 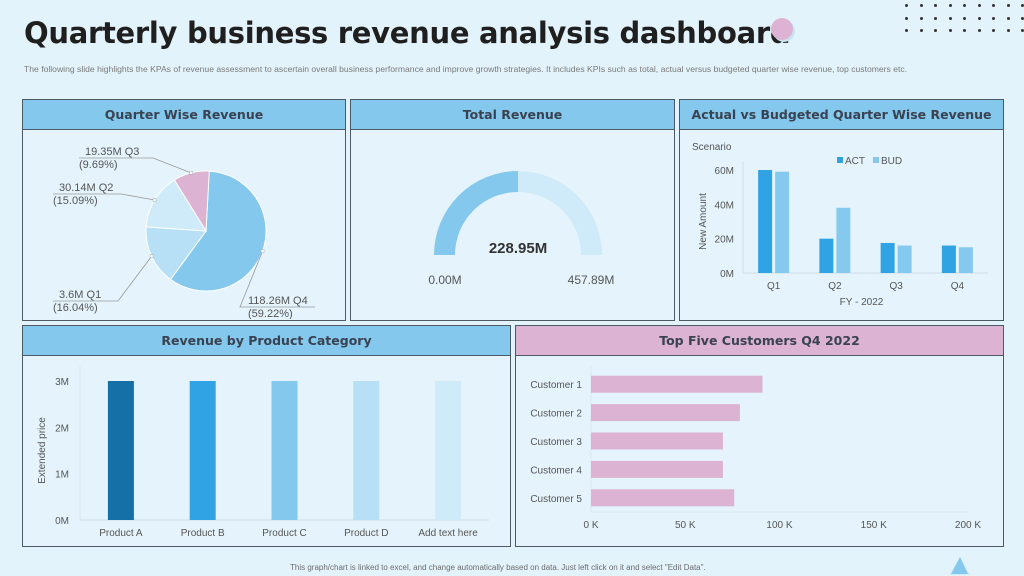 I want to click on legend-swatch-bud, so click(x=876, y=160).